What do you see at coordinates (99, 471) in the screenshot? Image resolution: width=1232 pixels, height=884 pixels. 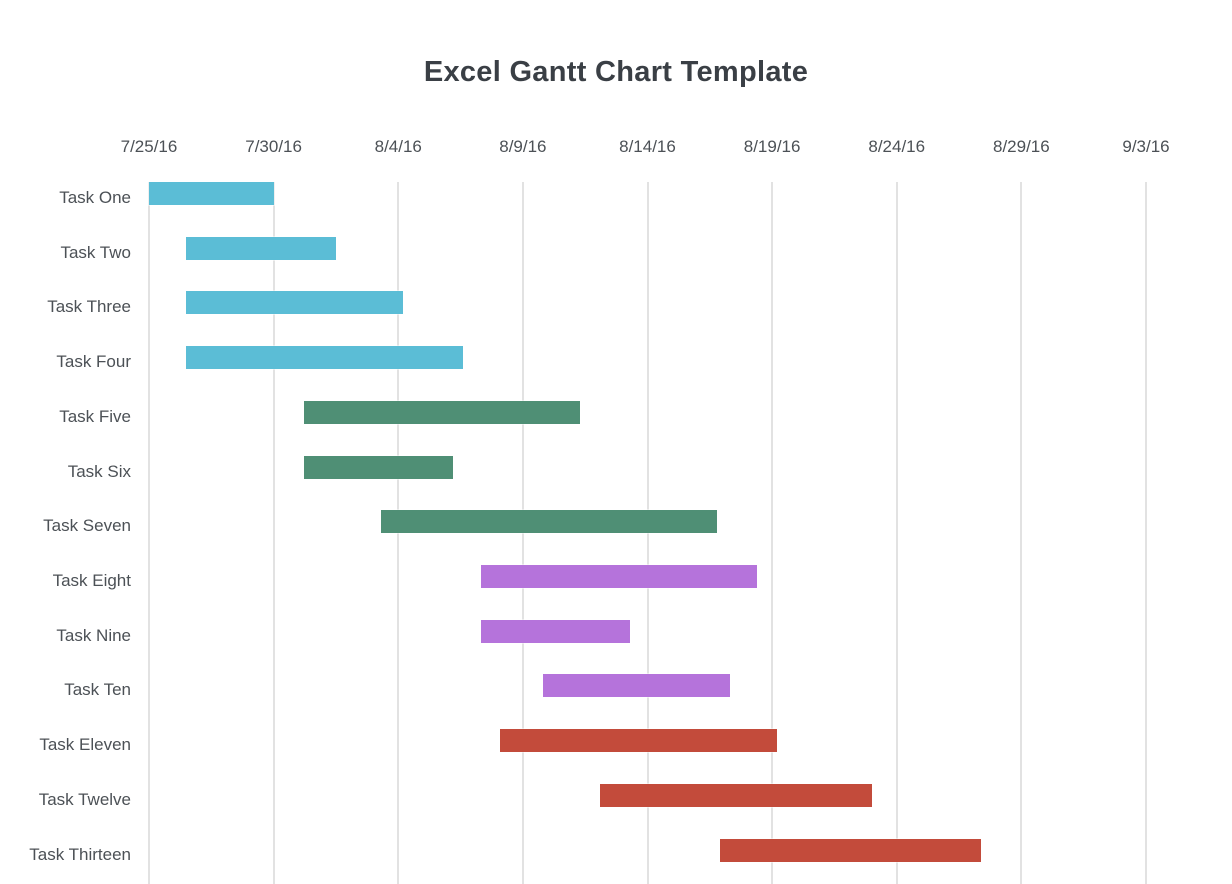 I see `task-label: Task Six` at bounding box center [99, 471].